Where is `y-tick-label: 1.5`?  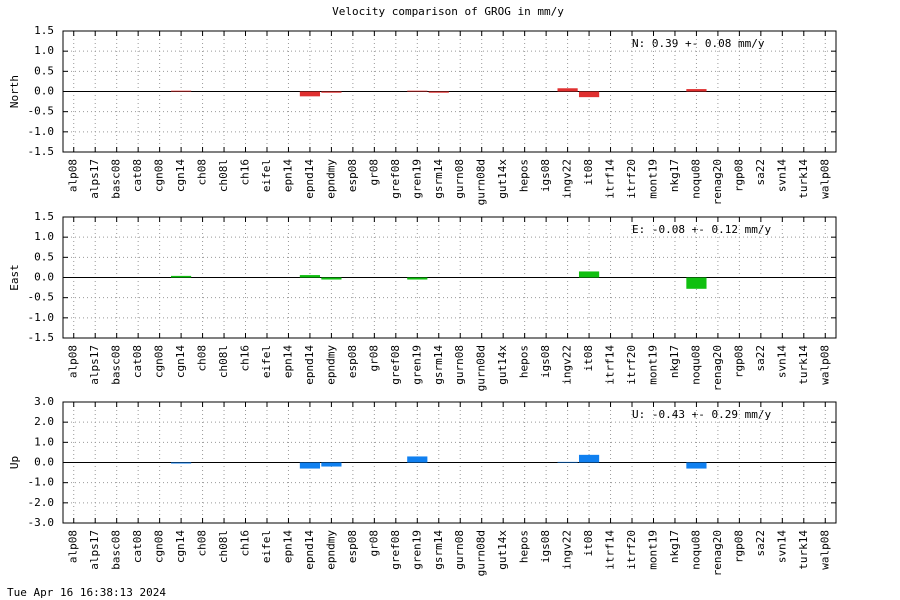
y-tick-label: 1.5 is located at coordinates (44, 30).